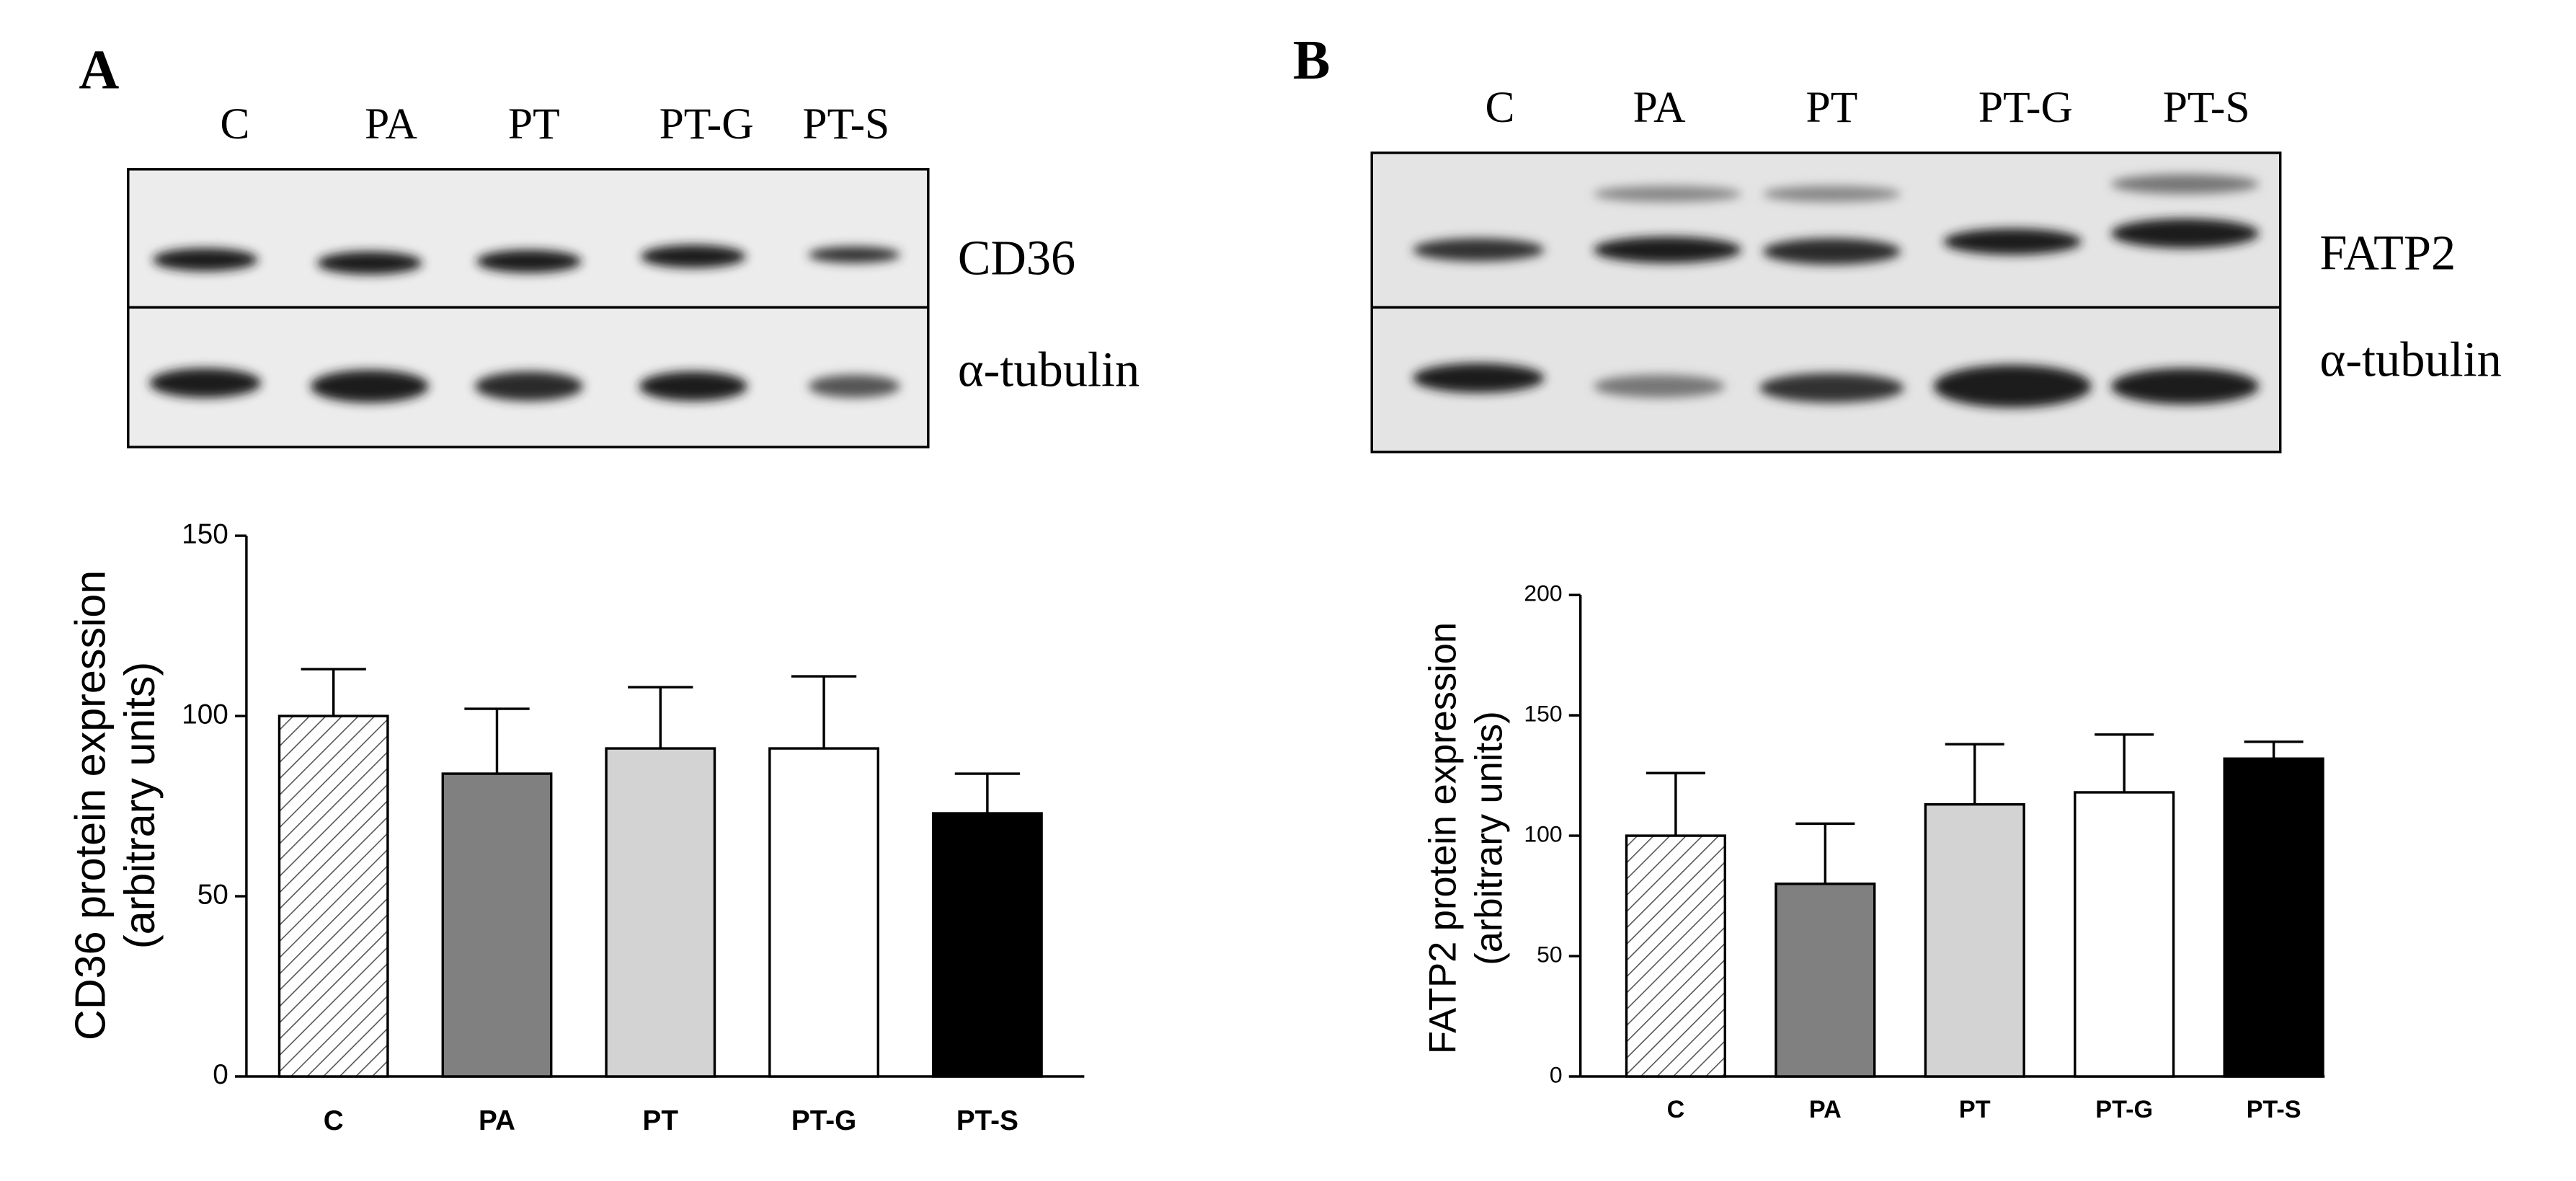 The image size is (2576, 1181). I want to click on panel-letter: B, so click(1312, 60).